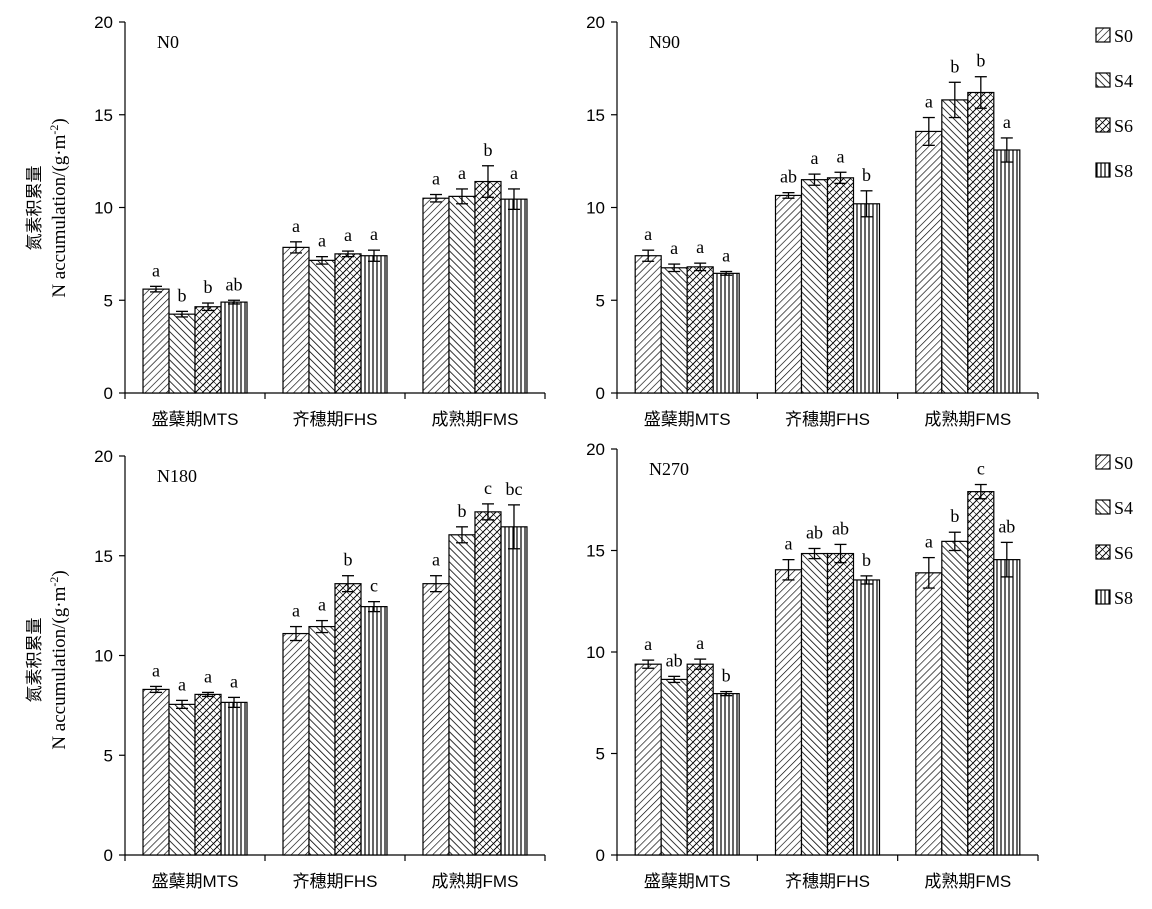  I want to click on panel-title: N180, so click(177, 476).